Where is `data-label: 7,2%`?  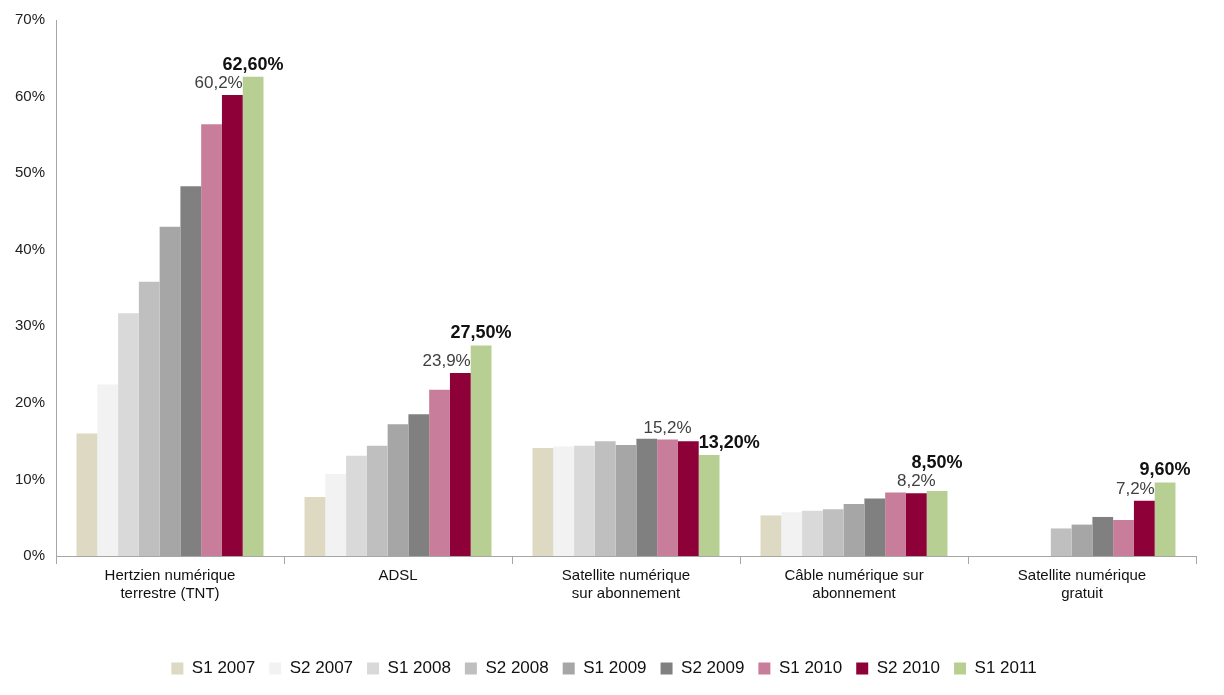 data-label: 7,2% is located at coordinates (1135, 489).